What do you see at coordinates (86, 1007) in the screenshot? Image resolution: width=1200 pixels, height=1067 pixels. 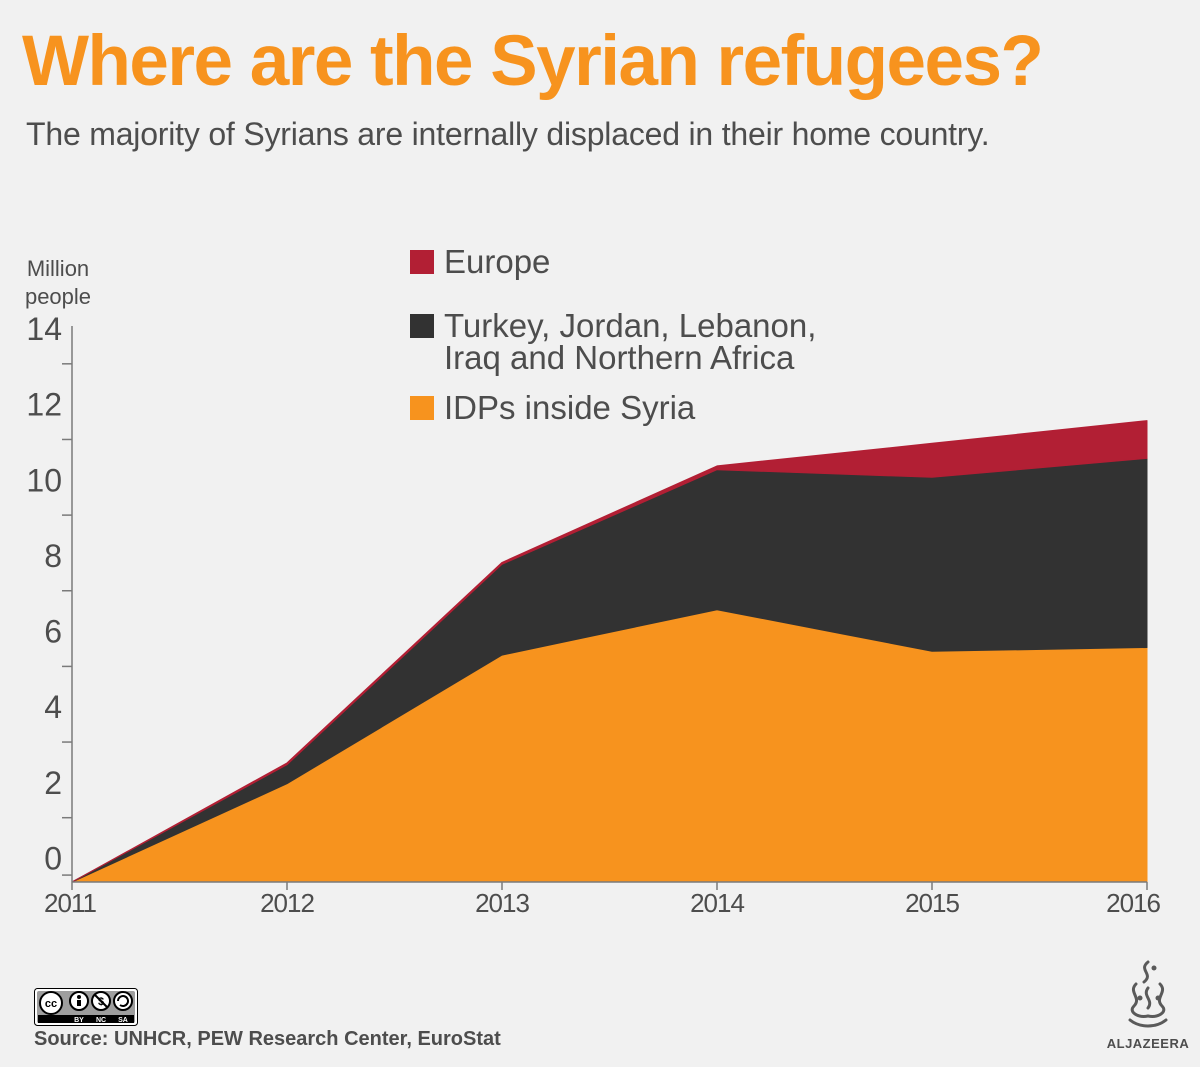 I see `creative-commons-icon: cc $ BY NC SA` at bounding box center [86, 1007].